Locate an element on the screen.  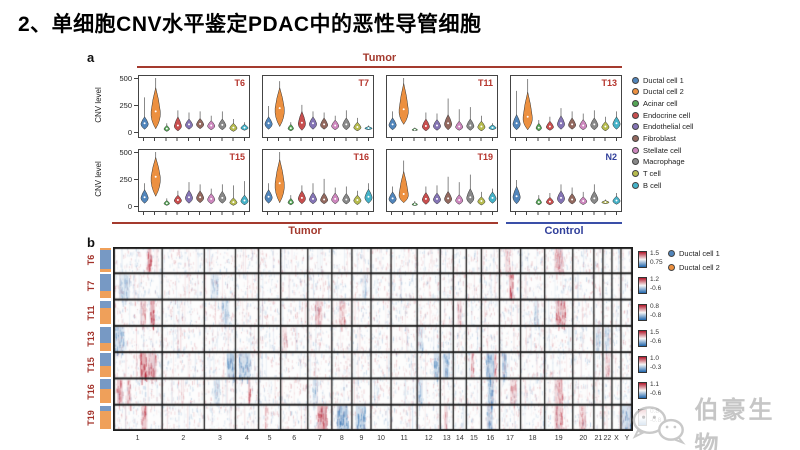
legend-label: Endothelial cell is located at coordinates (668, 127).